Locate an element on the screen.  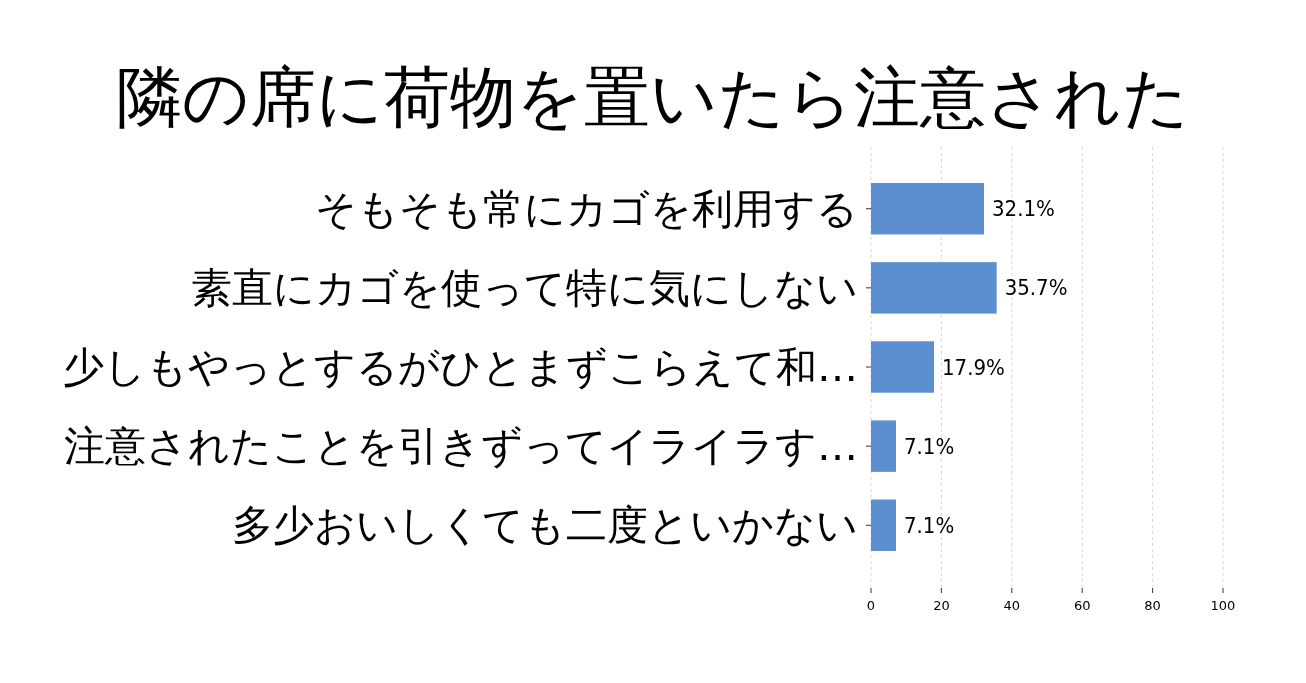
x-tick-label: 20 is located at coordinates (941, 605).